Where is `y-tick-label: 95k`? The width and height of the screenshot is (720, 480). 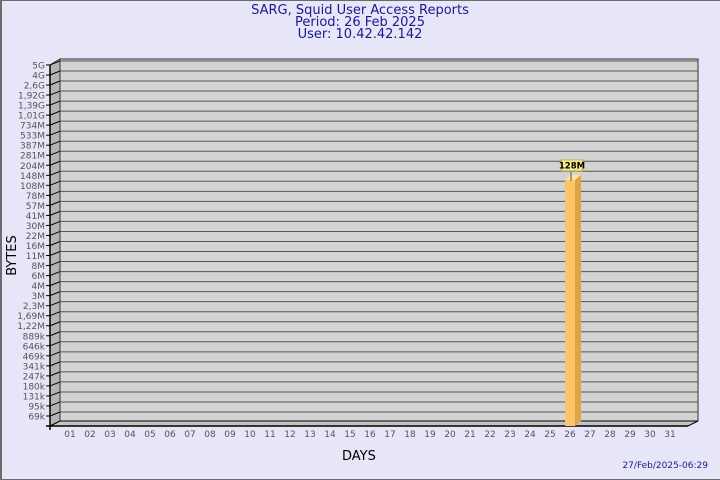 y-tick-label: 95k is located at coordinates (36, 407).